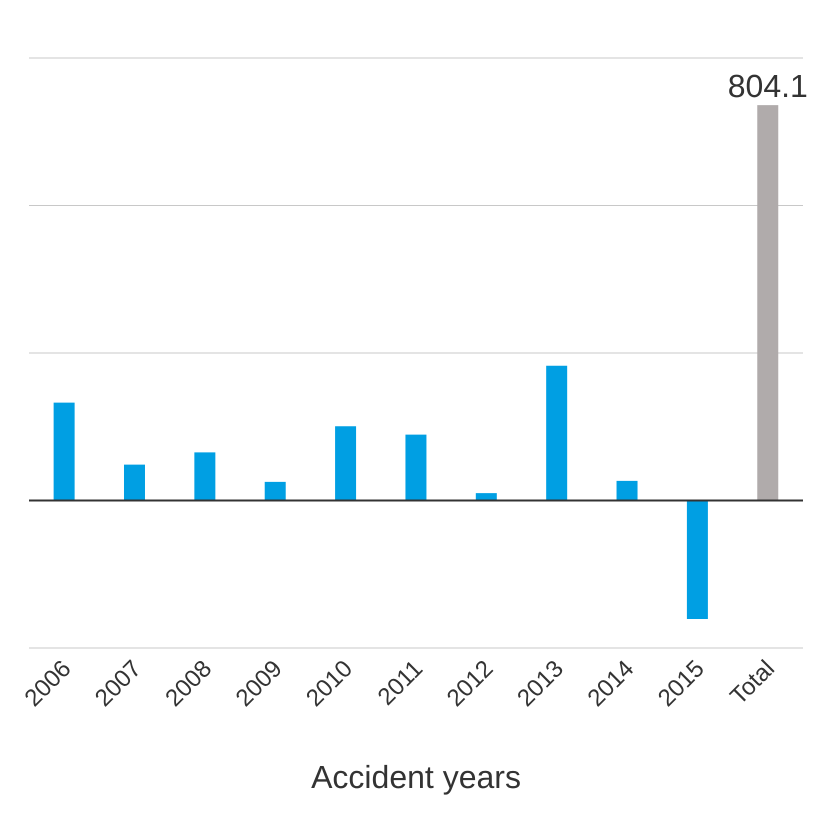  Describe the element at coordinates (416, 777) in the screenshot. I see `x-axis-title: Accident years` at that location.